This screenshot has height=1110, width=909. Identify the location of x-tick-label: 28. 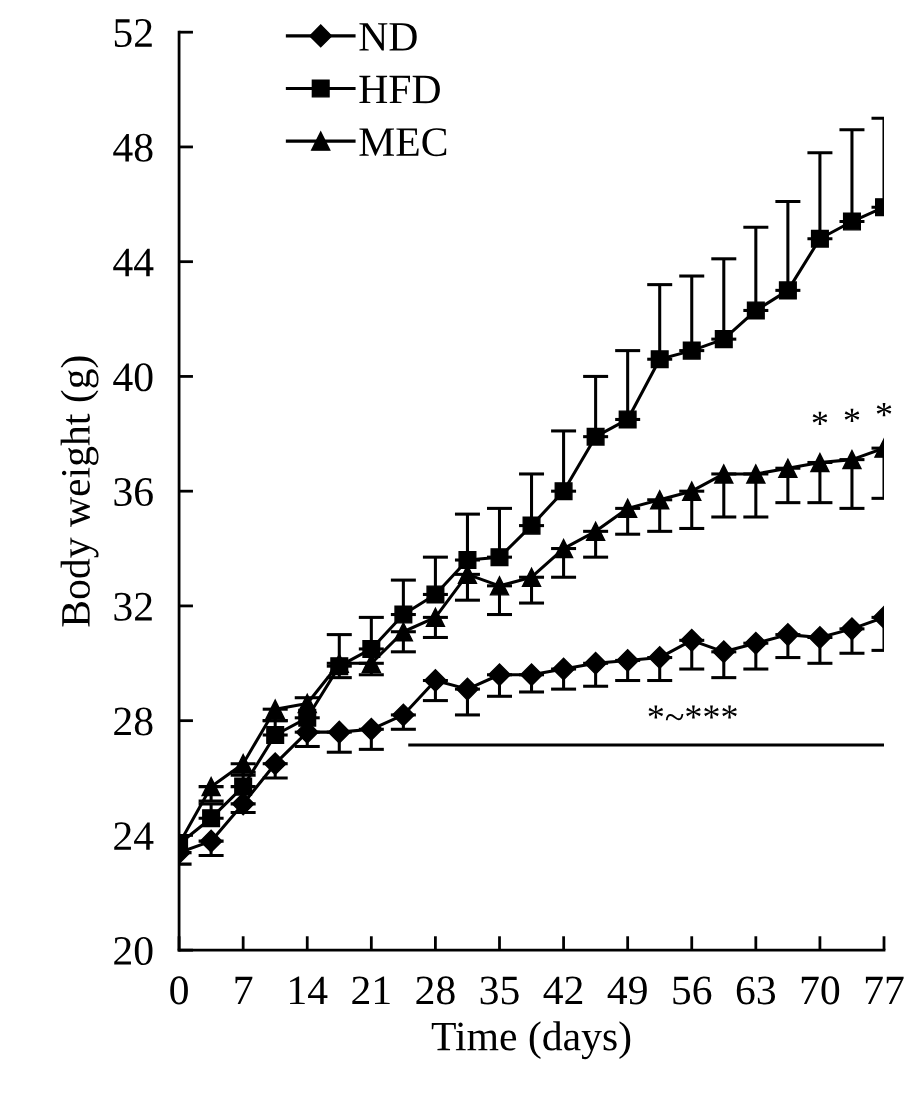
(435, 990).